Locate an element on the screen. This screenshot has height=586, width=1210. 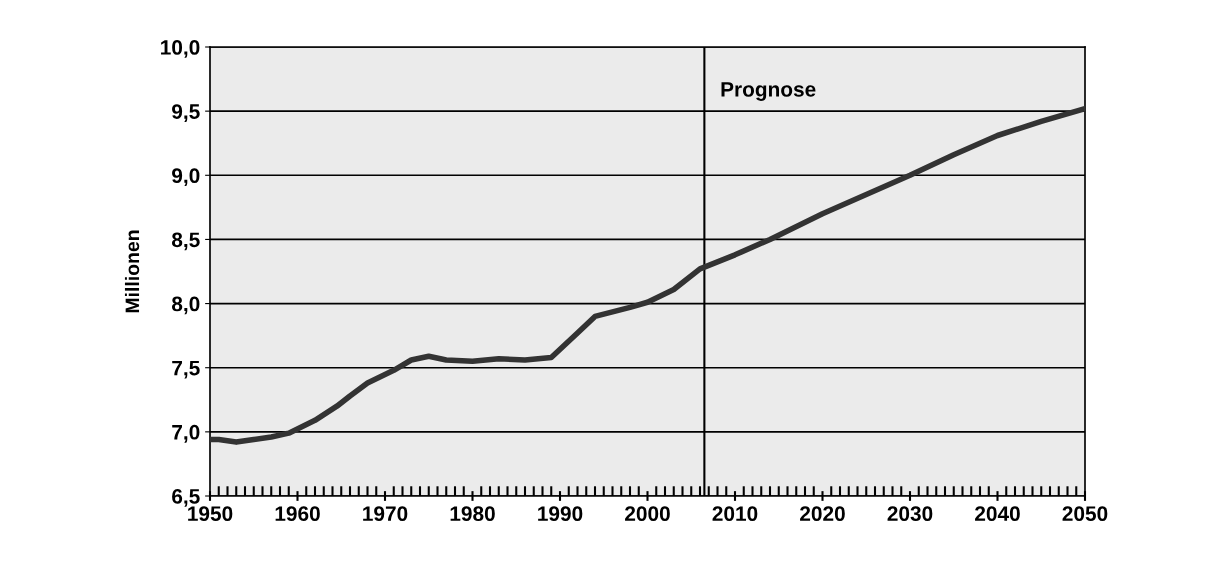
y-axis-title: Millionen is located at coordinates (132, 271).